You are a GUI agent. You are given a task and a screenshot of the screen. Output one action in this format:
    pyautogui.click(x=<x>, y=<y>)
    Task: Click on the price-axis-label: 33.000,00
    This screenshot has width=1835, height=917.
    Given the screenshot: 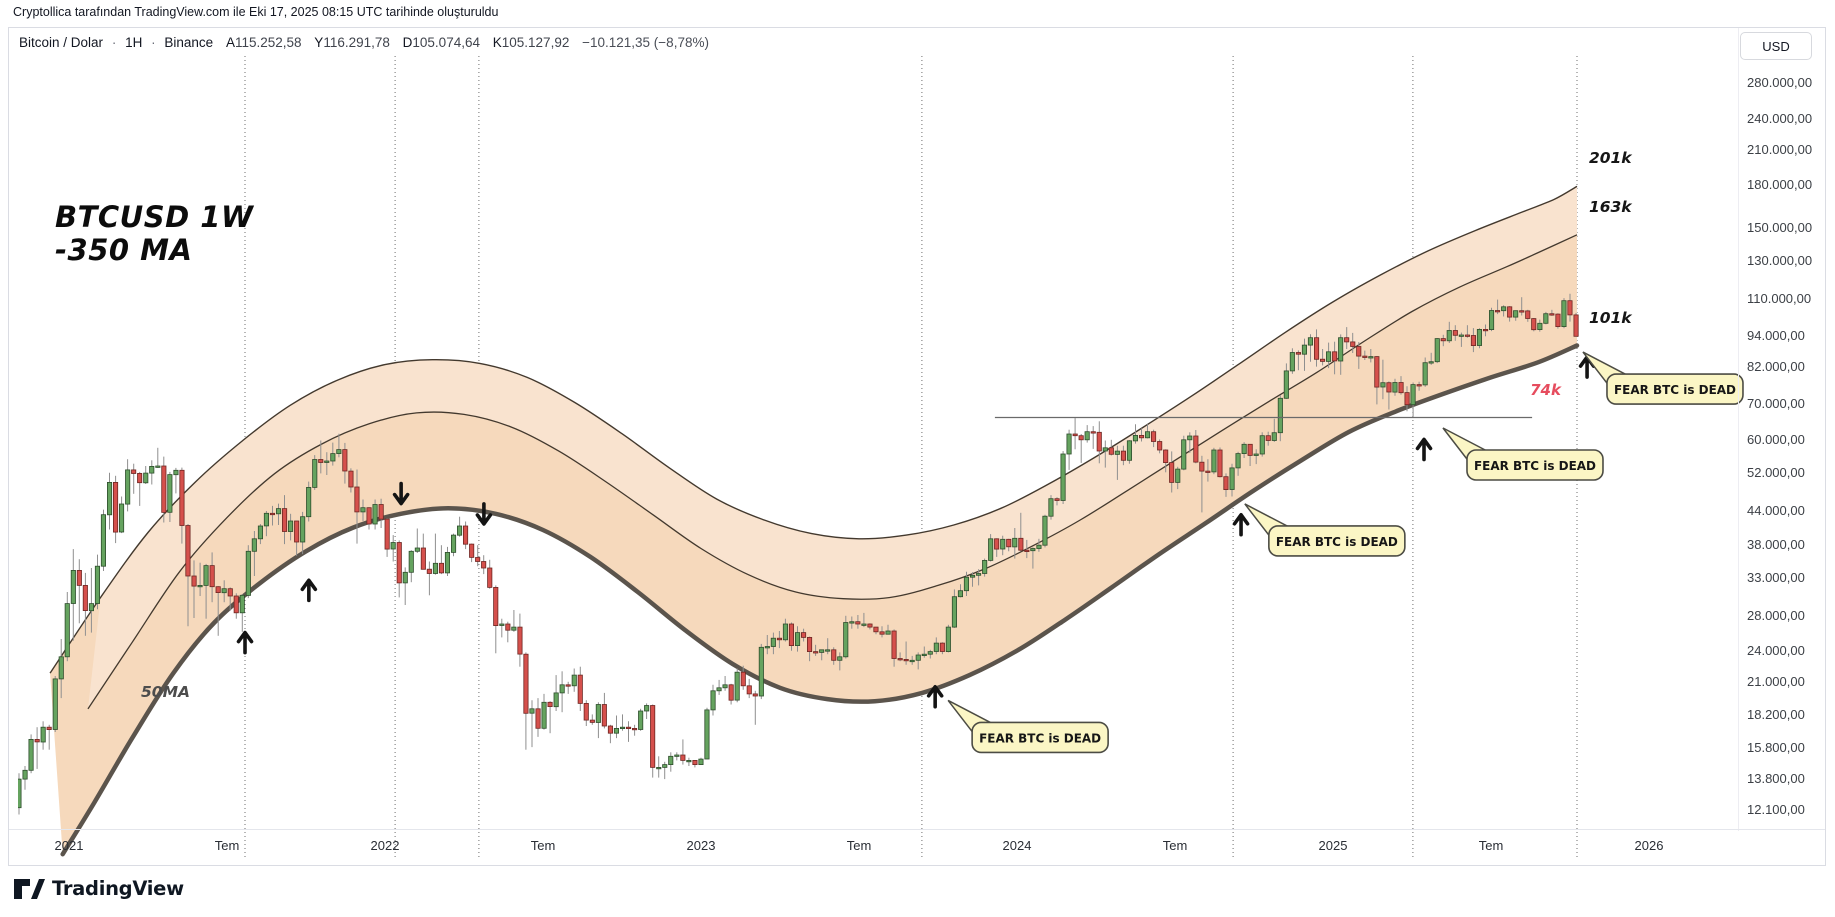 What is the action you would take?
    pyautogui.click(x=1776, y=577)
    